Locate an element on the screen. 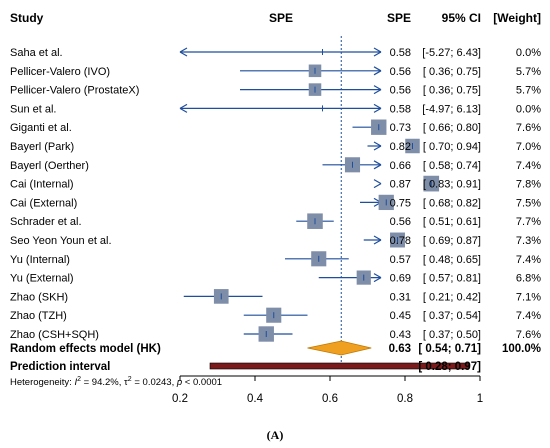 Image resolution: width=550 pixels, height=448 pixels. prediction-bar is located at coordinates (339, 366).